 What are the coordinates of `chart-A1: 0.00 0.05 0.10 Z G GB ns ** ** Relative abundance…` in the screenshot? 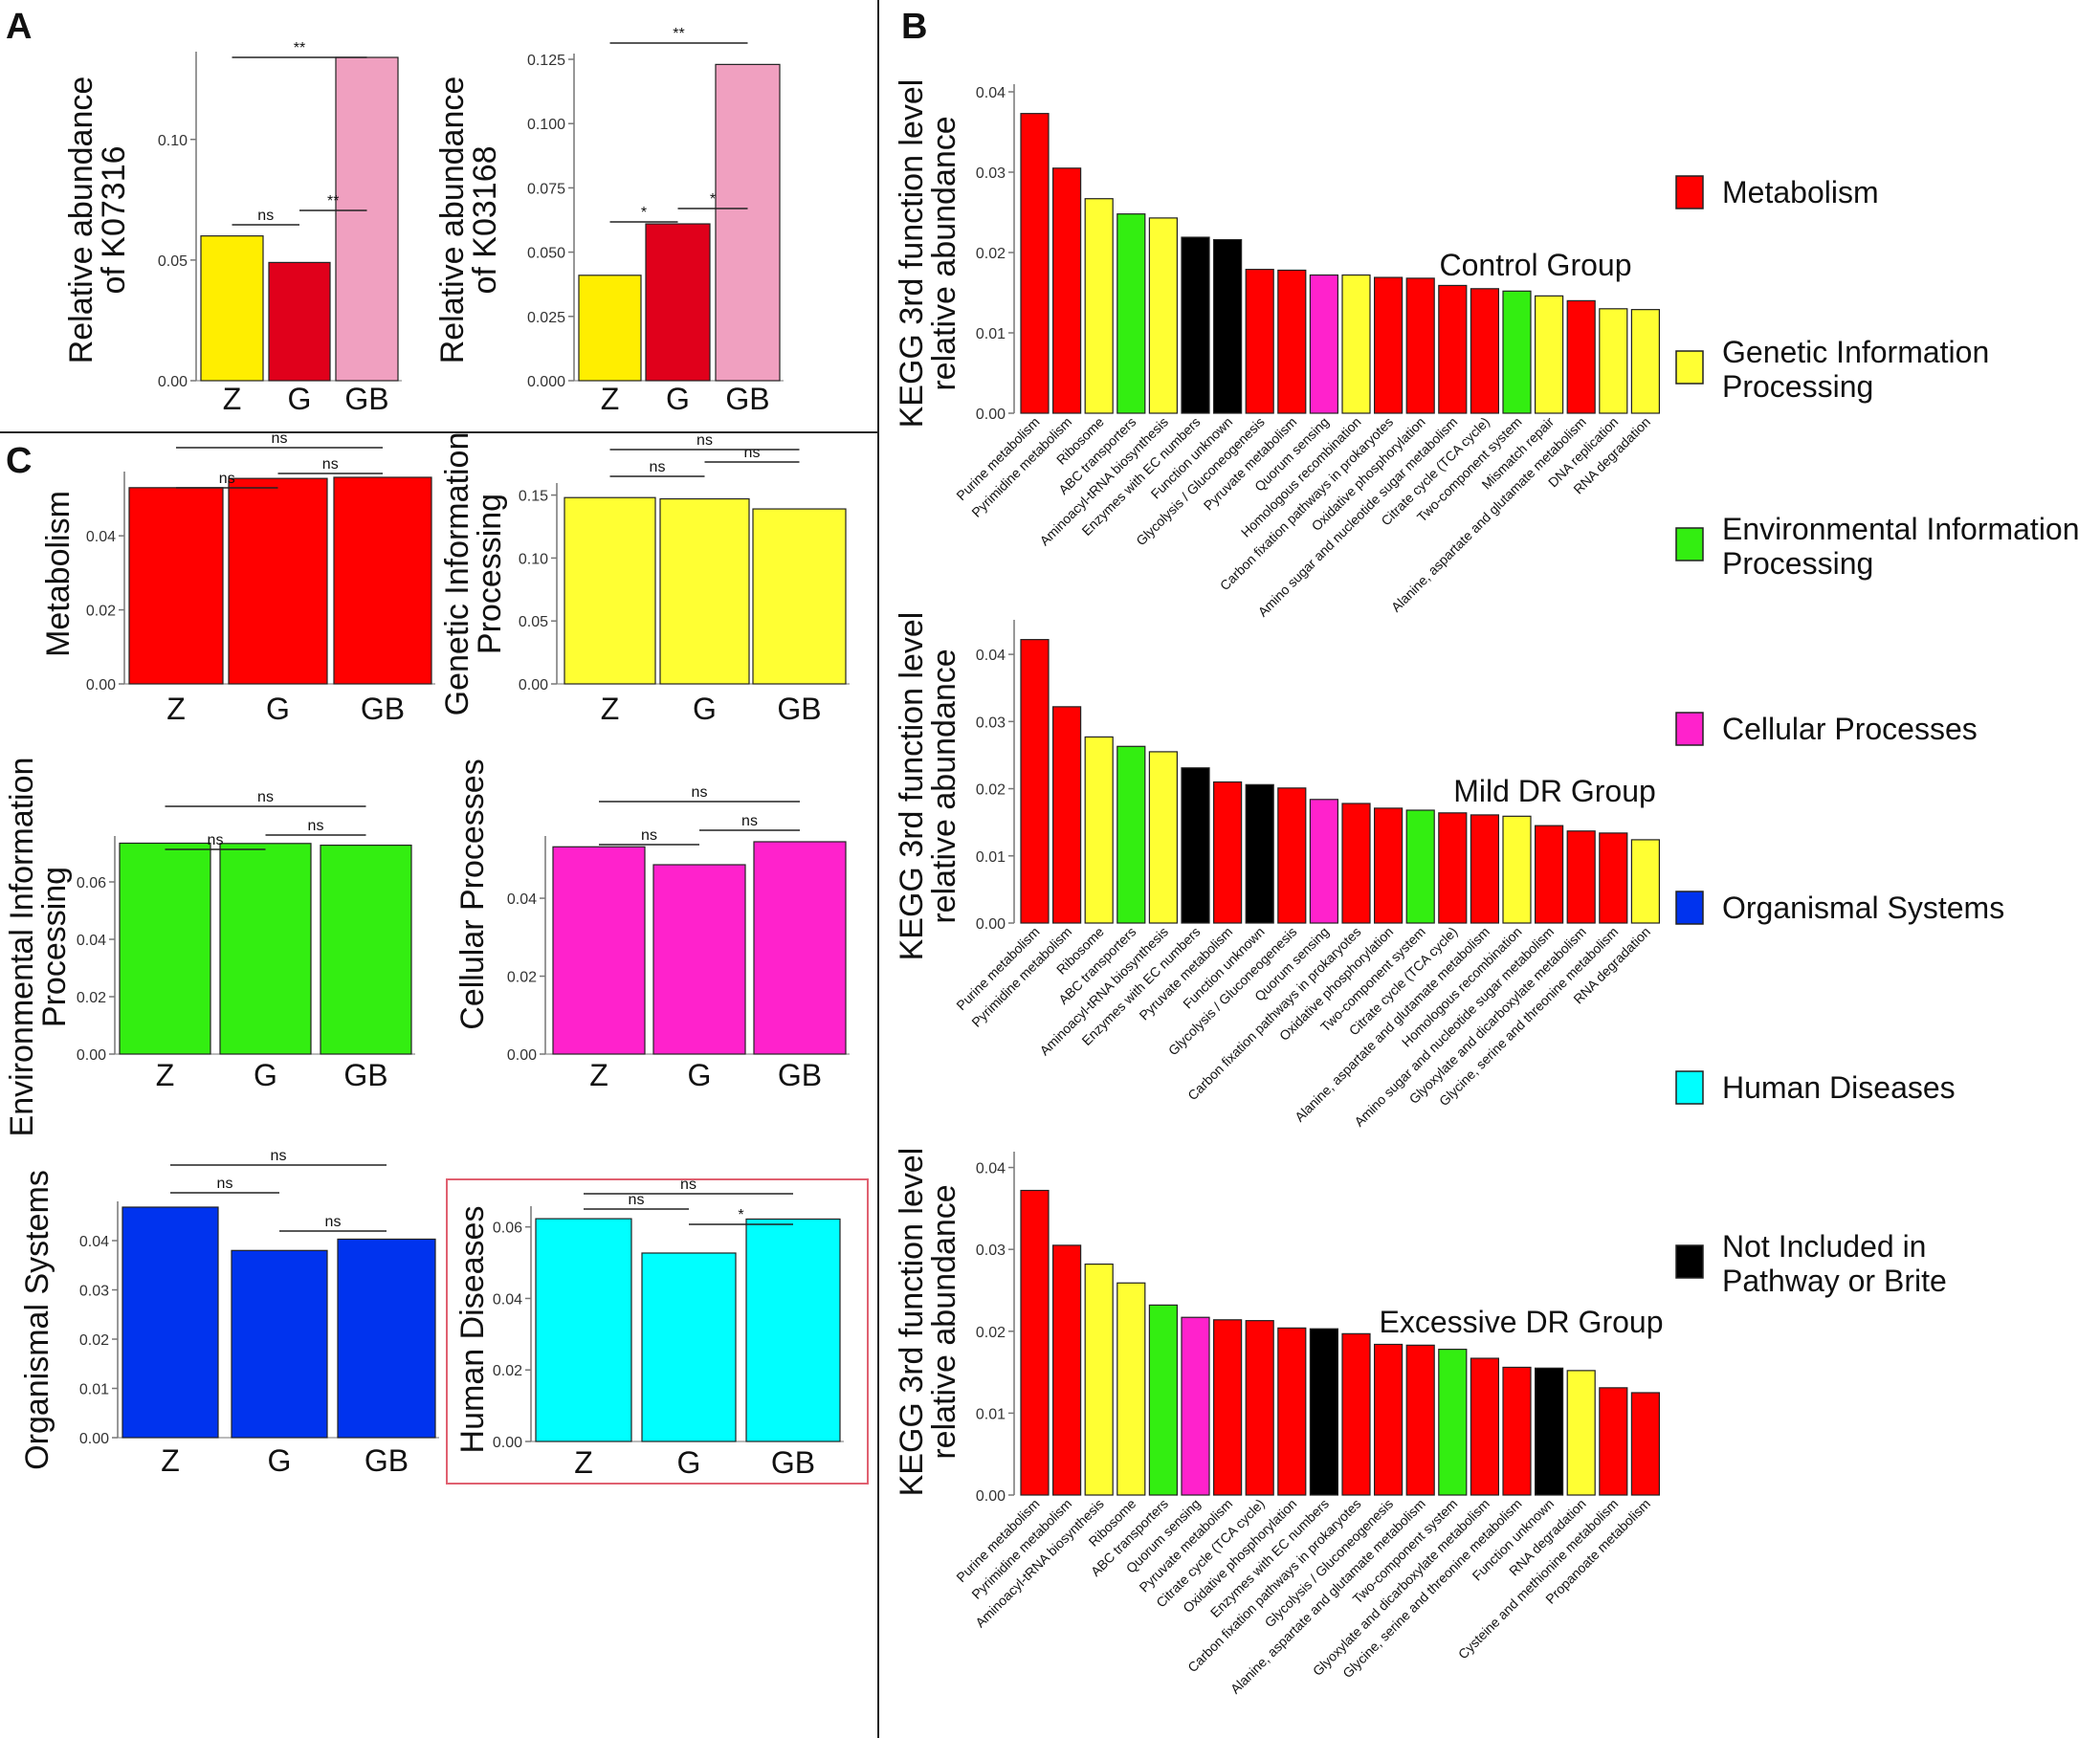 It's located at (233, 228).